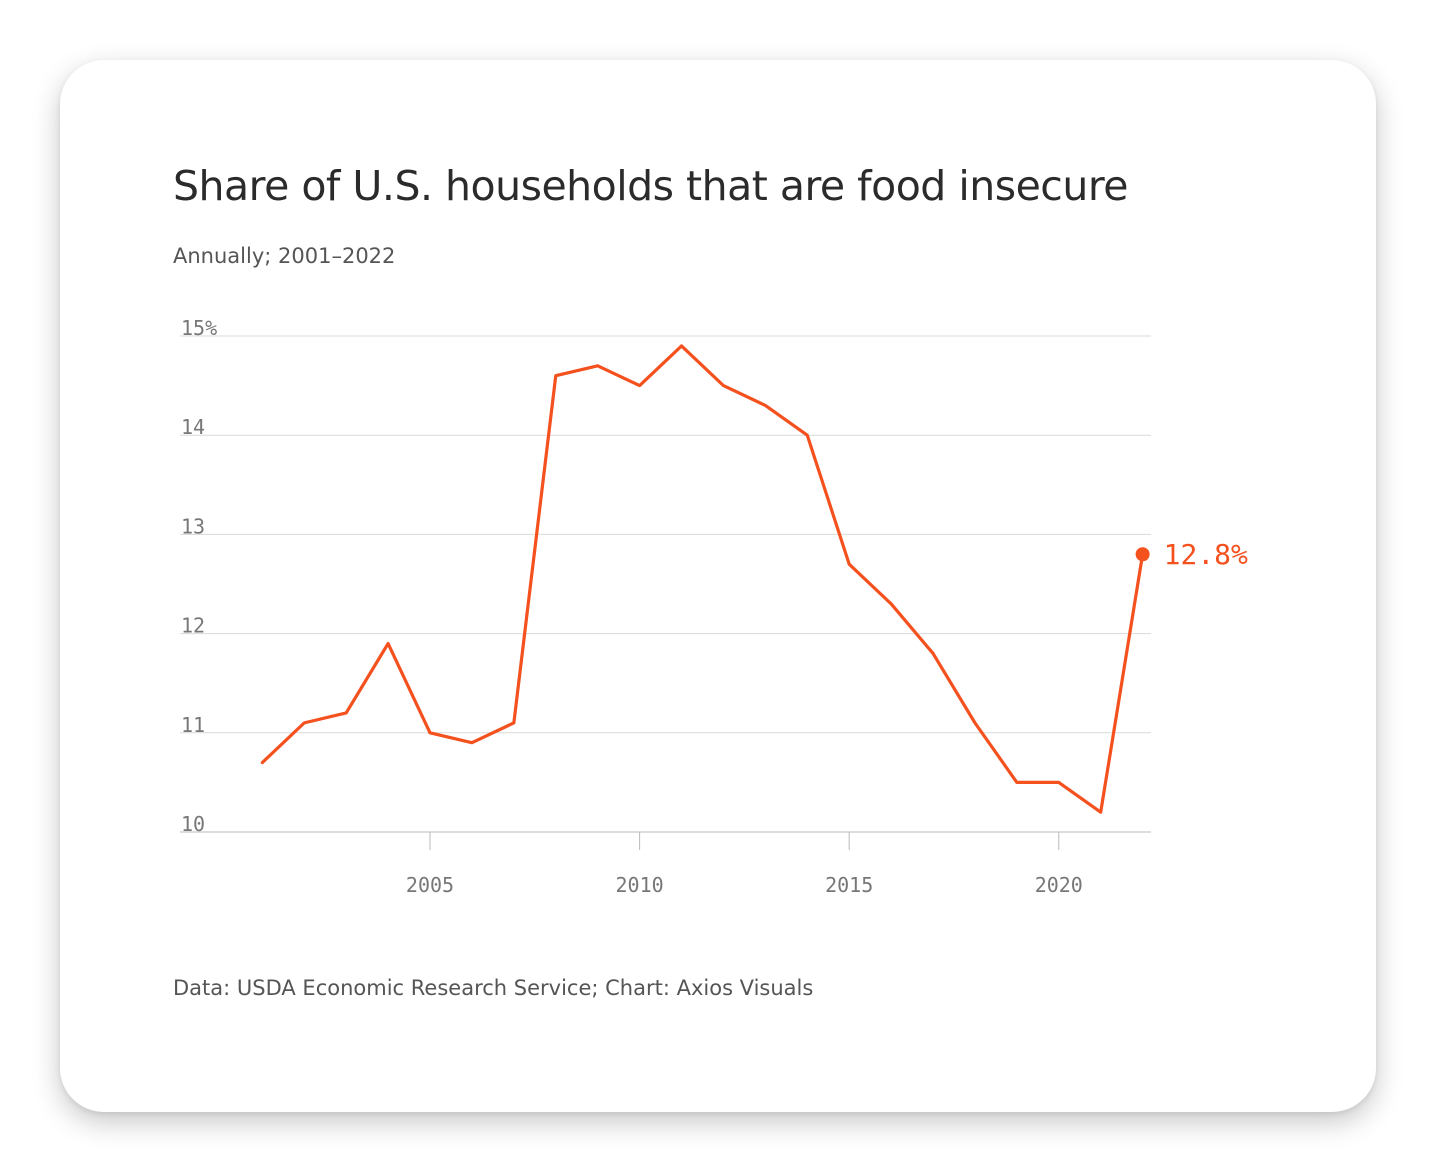 This screenshot has height=1173, width=1436. What do you see at coordinates (193, 725) in the screenshot?
I see `y-tick-label: 11` at bounding box center [193, 725].